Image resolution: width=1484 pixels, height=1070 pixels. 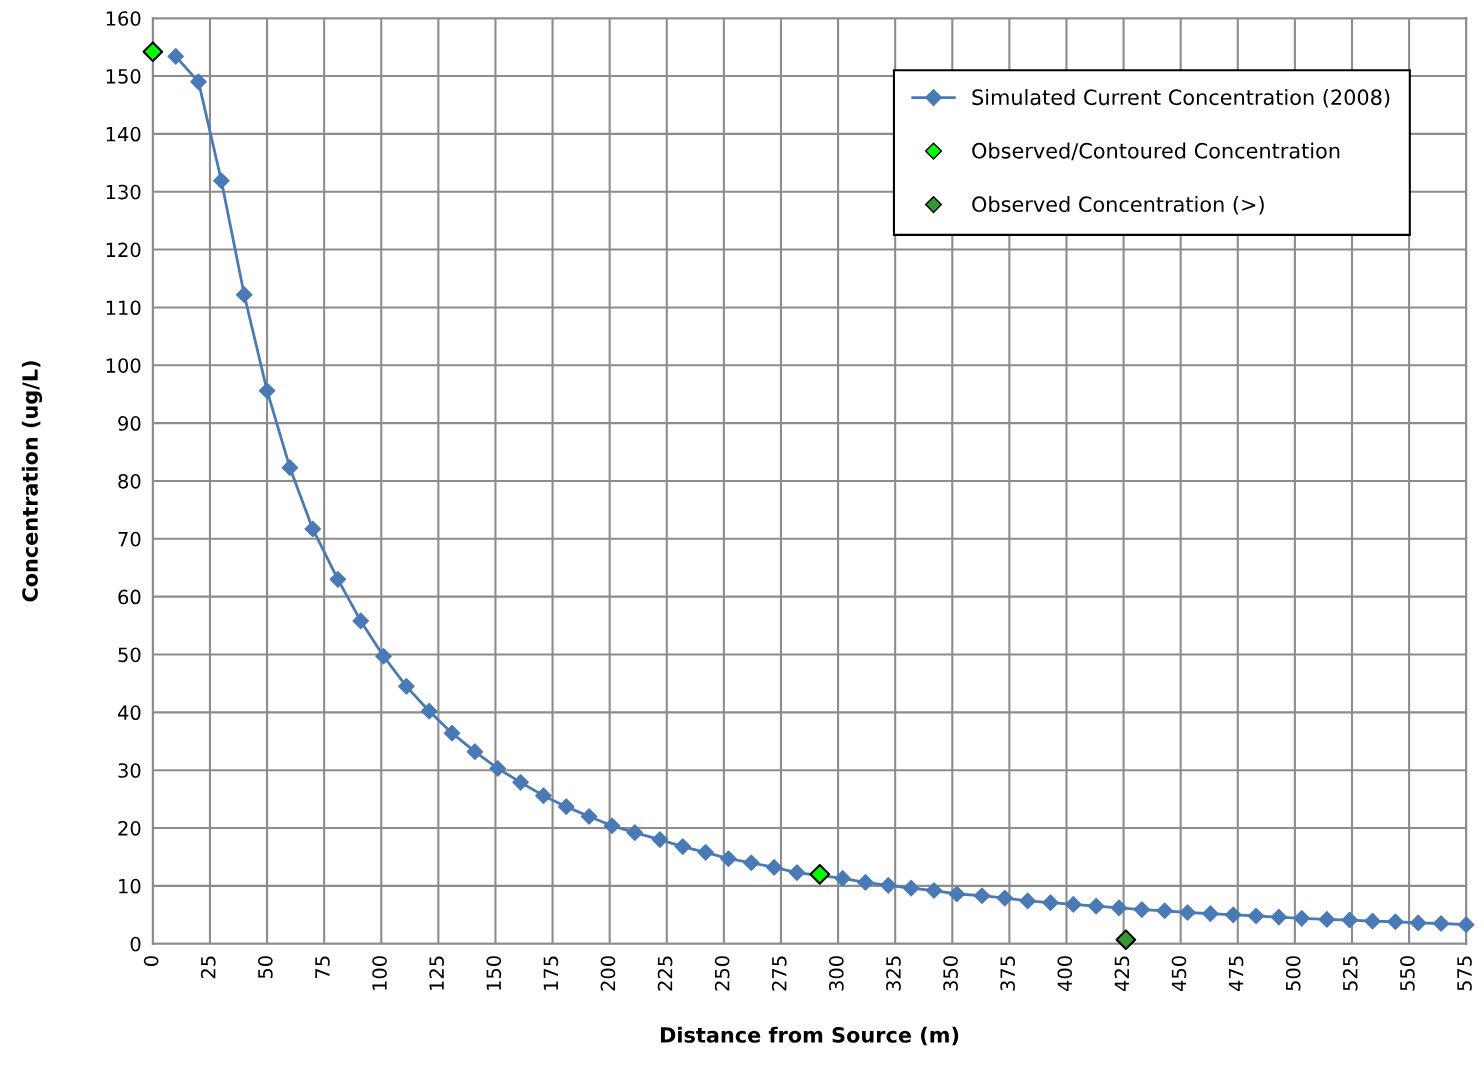 What do you see at coordinates (129, 770) in the screenshot?
I see `y-tick-label: 30` at bounding box center [129, 770].